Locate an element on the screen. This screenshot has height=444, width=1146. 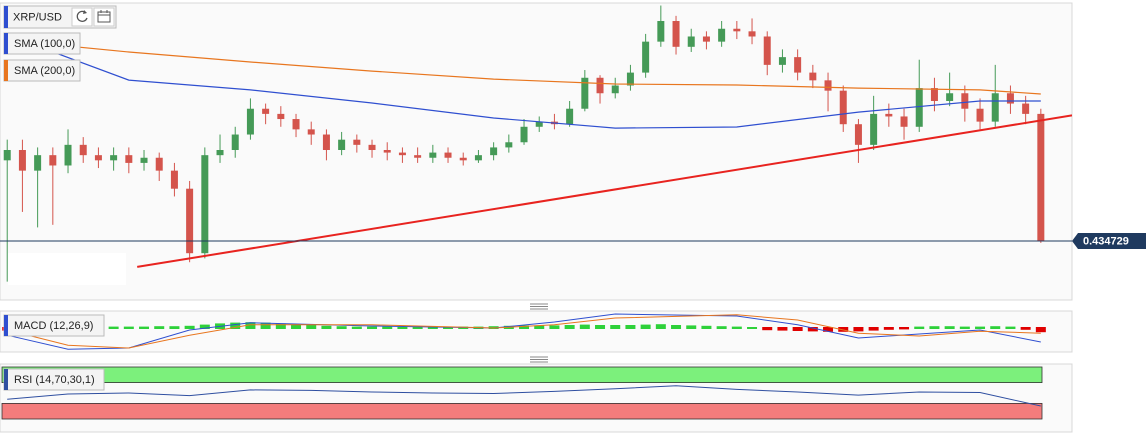
refresh-button is located at coordinates (82, 17).